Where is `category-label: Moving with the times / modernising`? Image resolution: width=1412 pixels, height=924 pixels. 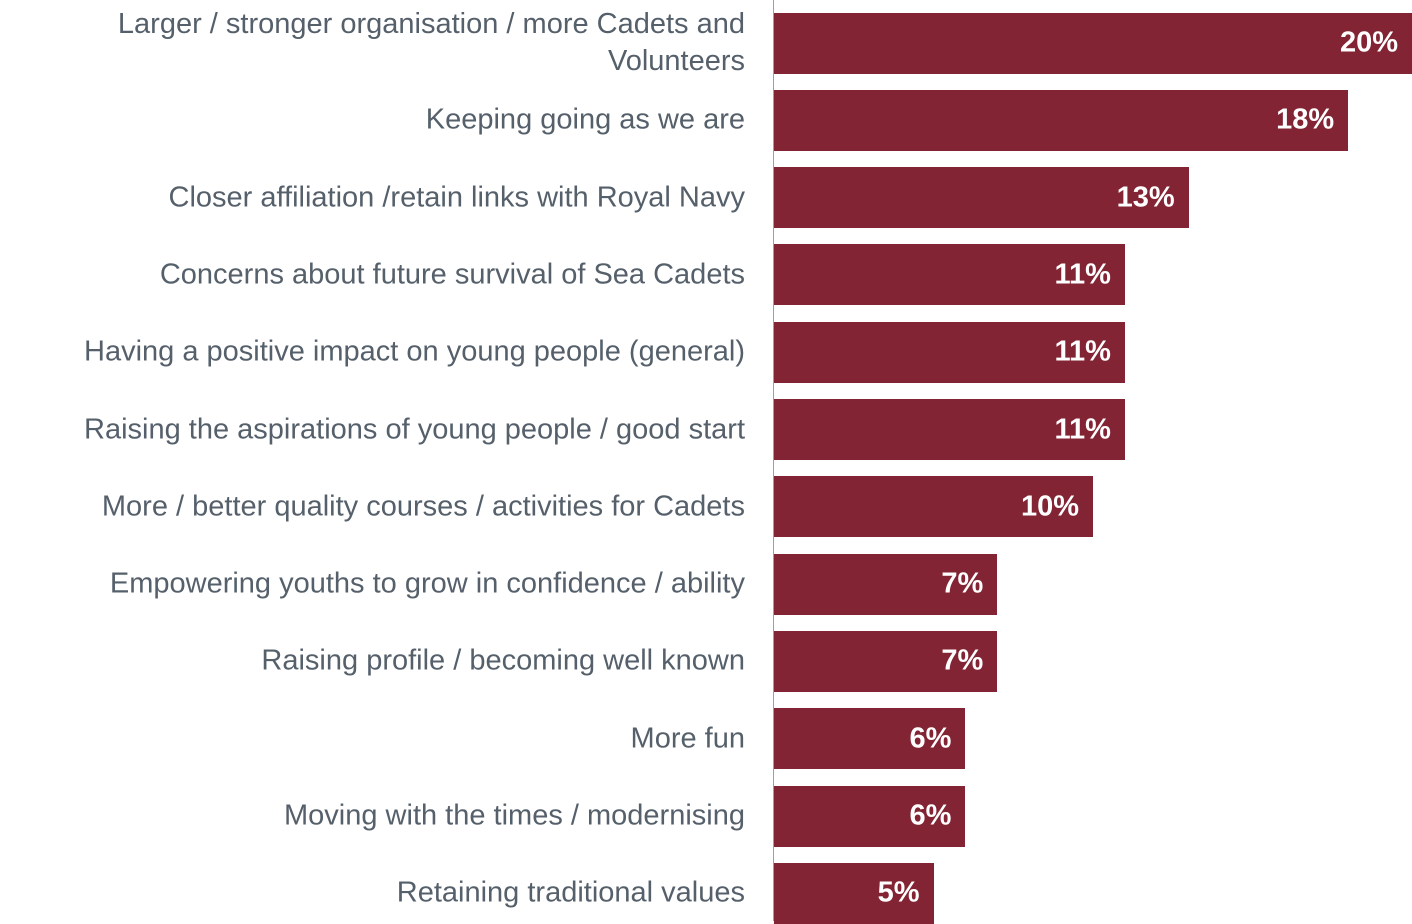 category-label: Moving with the times / modernising is located at coordinates (514, 815).